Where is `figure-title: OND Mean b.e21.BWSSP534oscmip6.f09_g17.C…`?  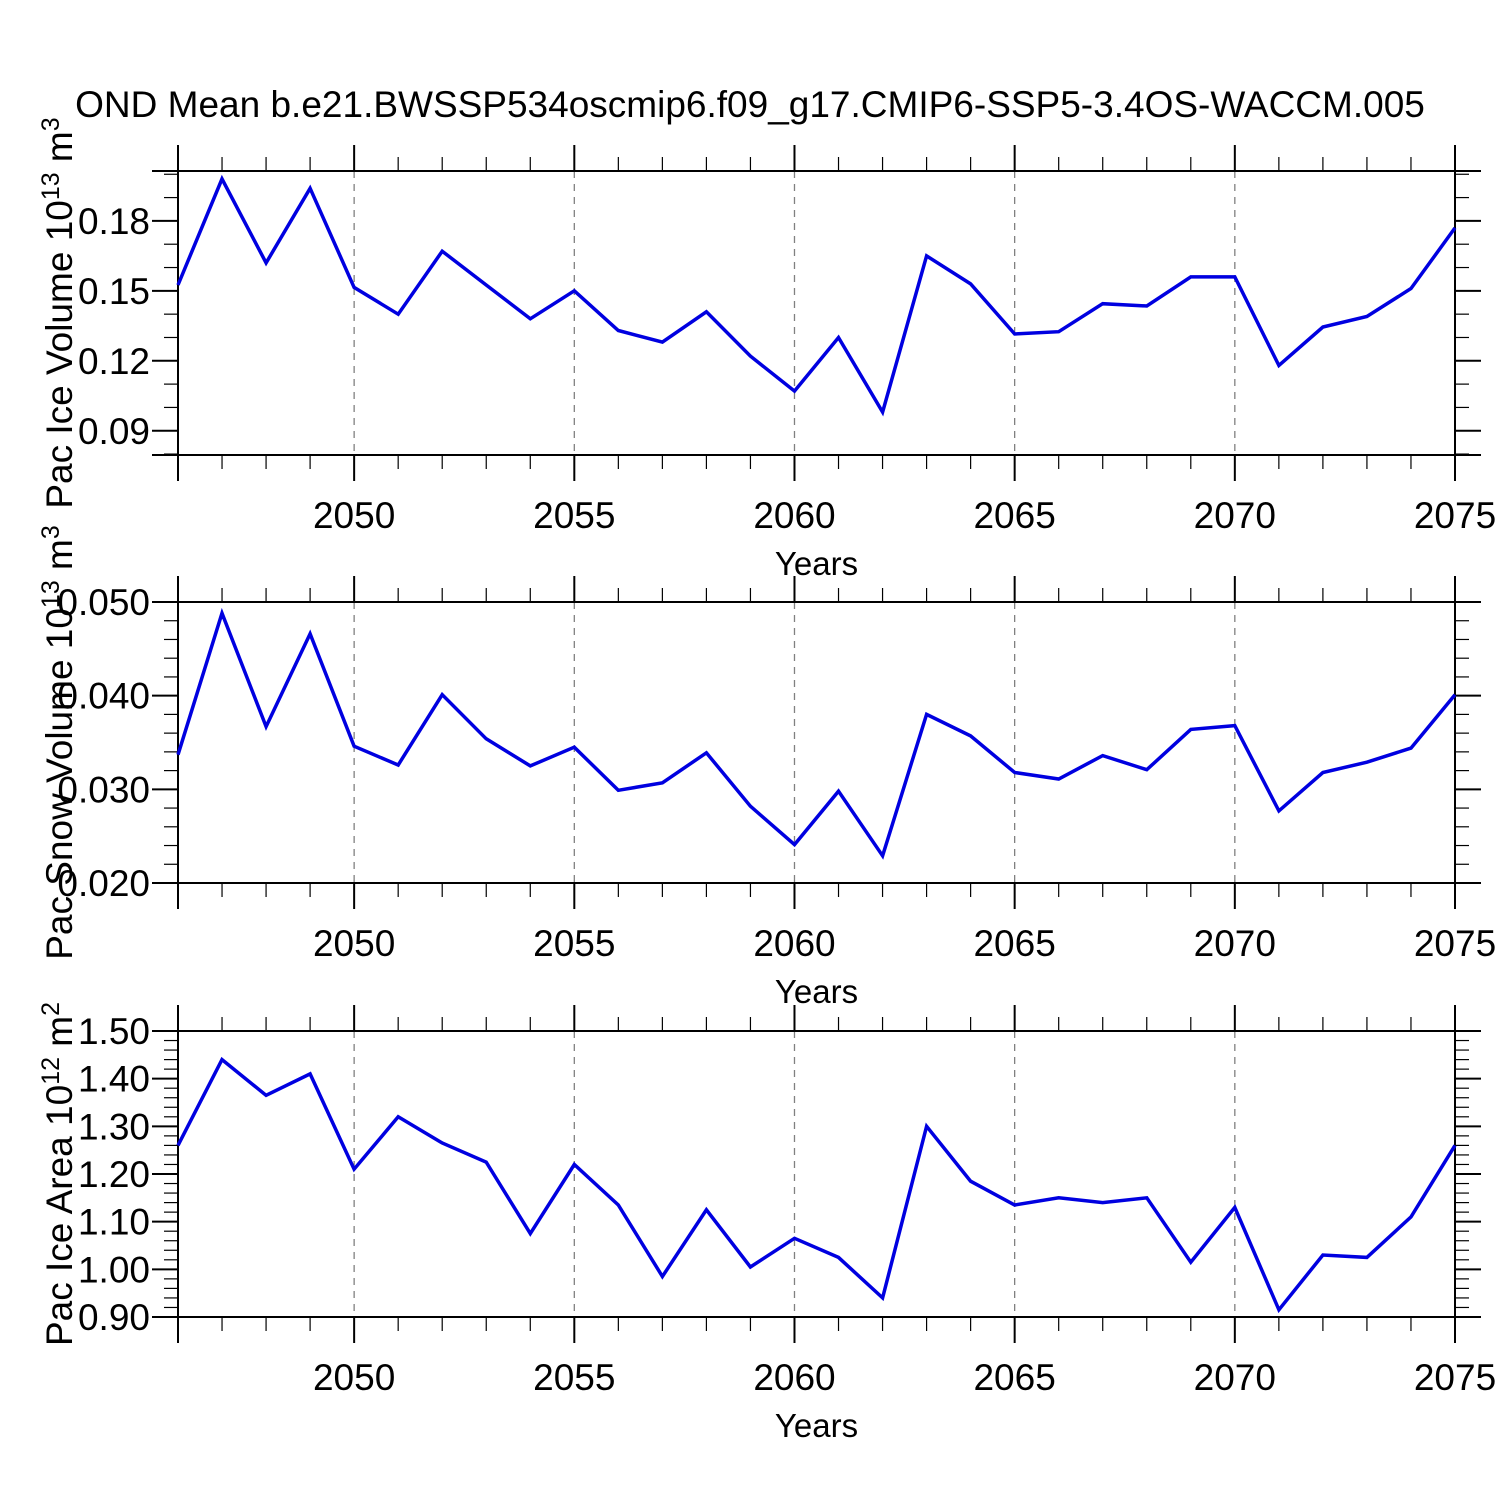 figure-title: OND Mean b.e21.BWSSP534oscmip6.f09_g17.C… is located at coordinates (750, 104).